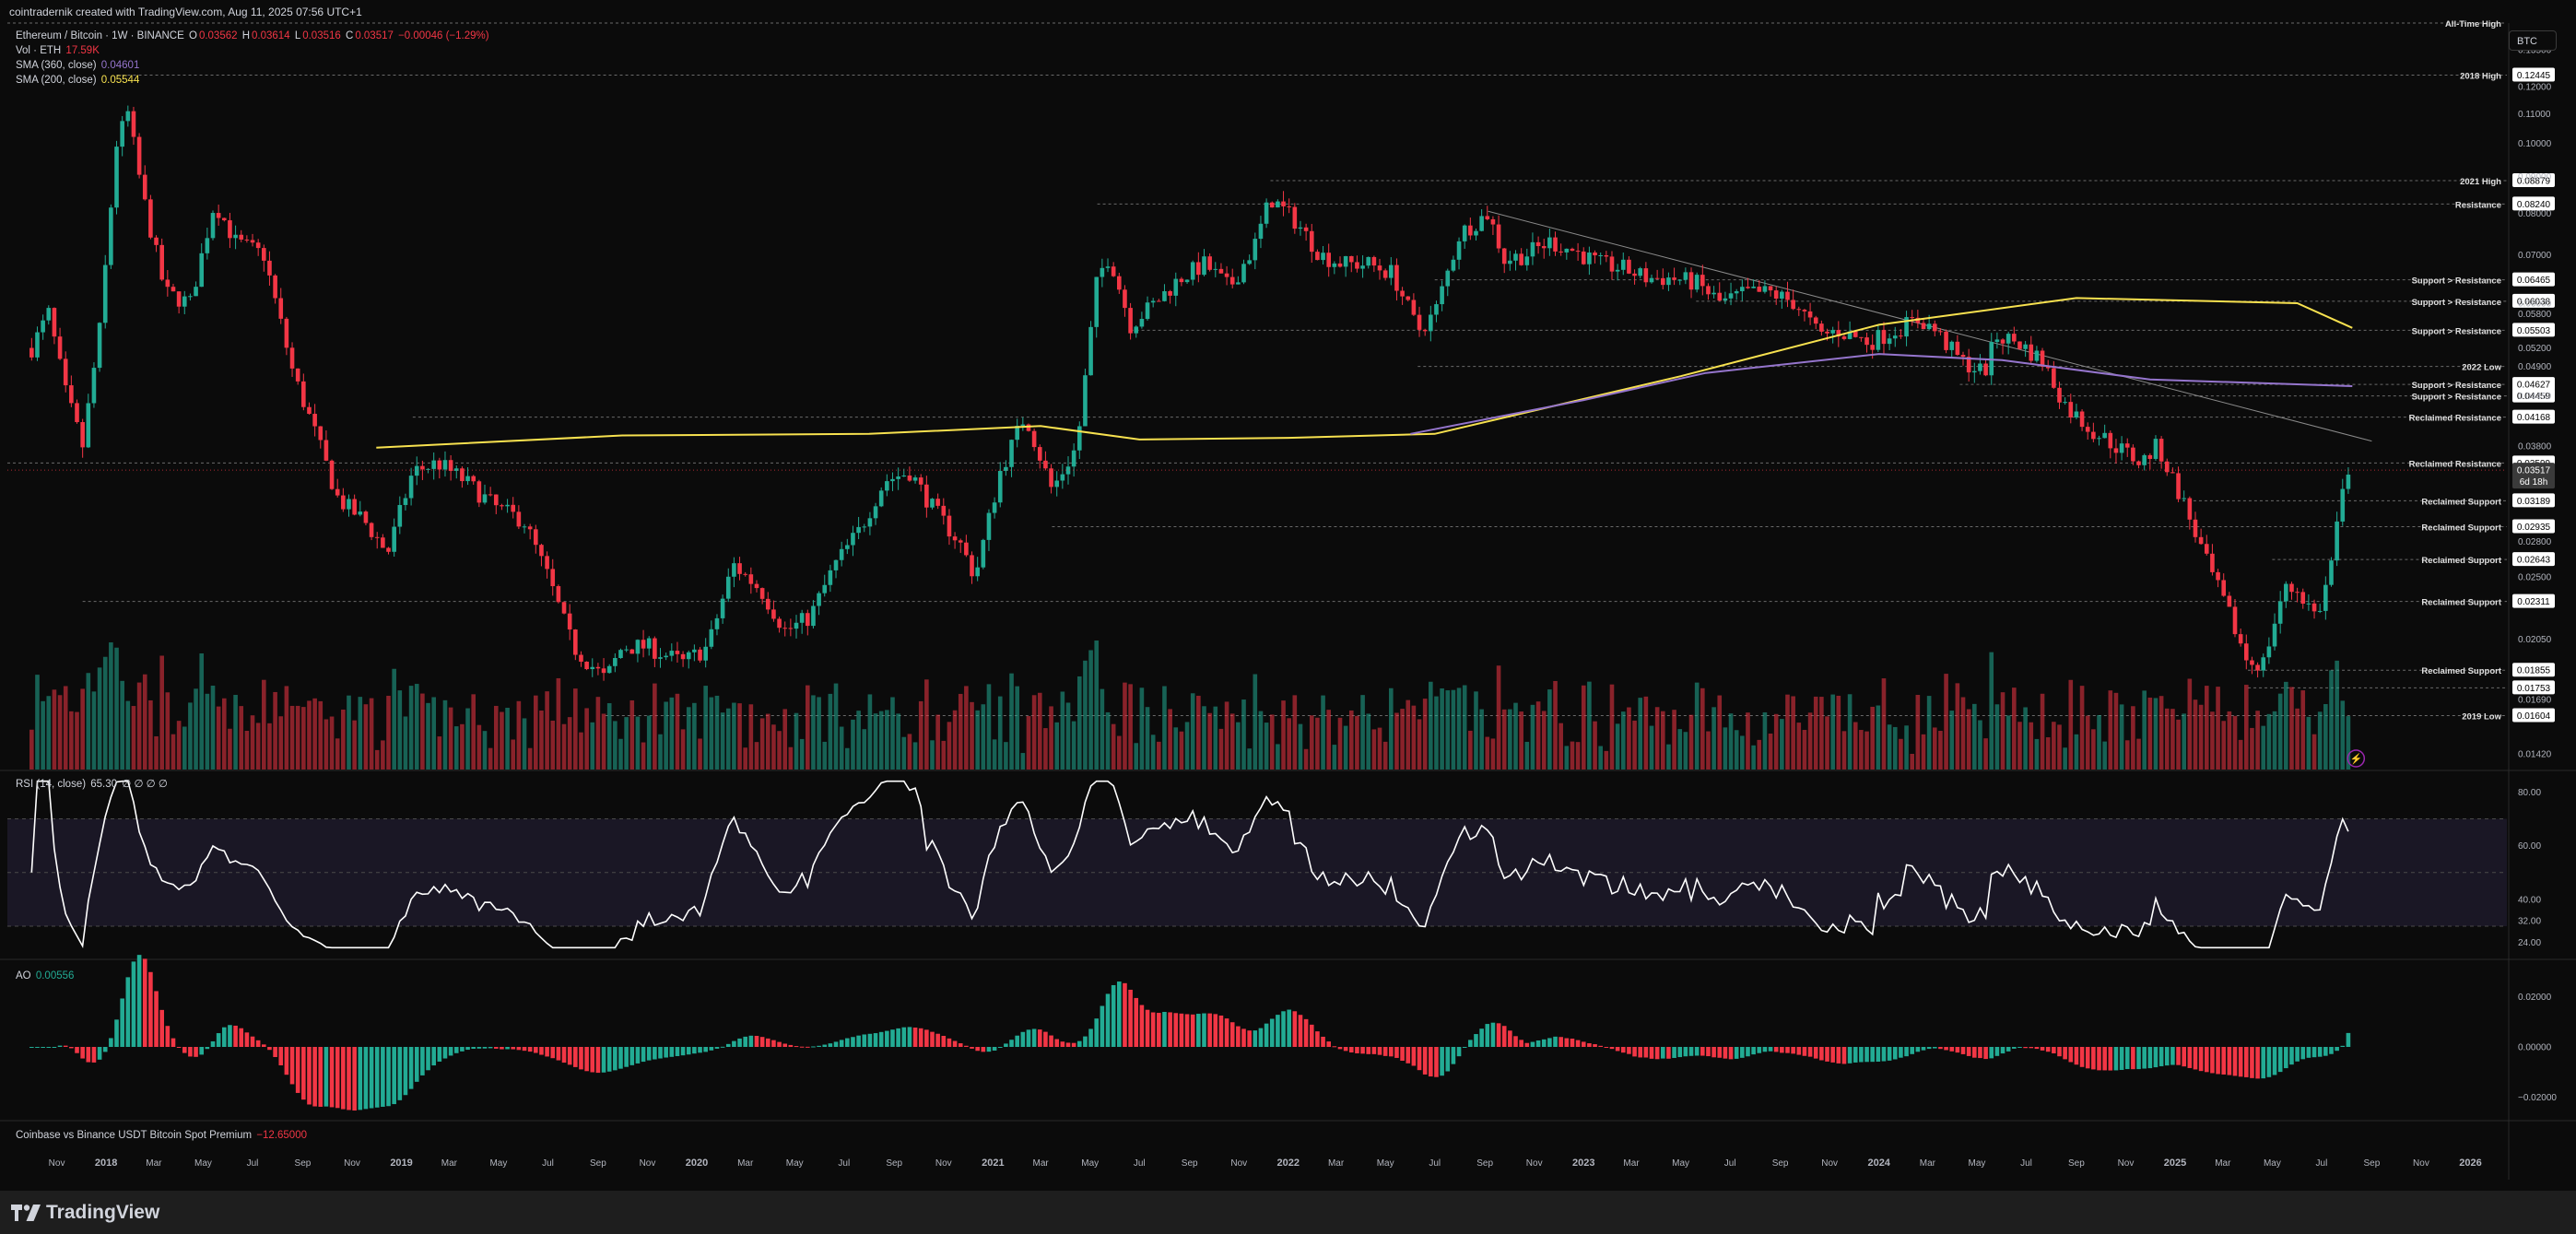  What do you see at coordinates (2533, 40) in the screenshot?
I see `currency-button: BTC` at bounding box center [2533, 40].